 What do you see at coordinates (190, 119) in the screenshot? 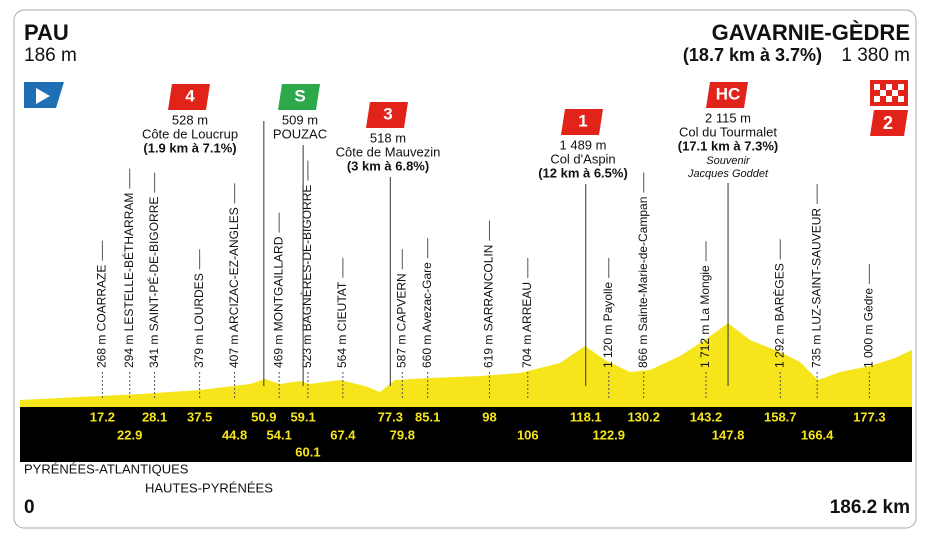
I see `climb-altitude: 528 m` at bounding box center [190, 119].